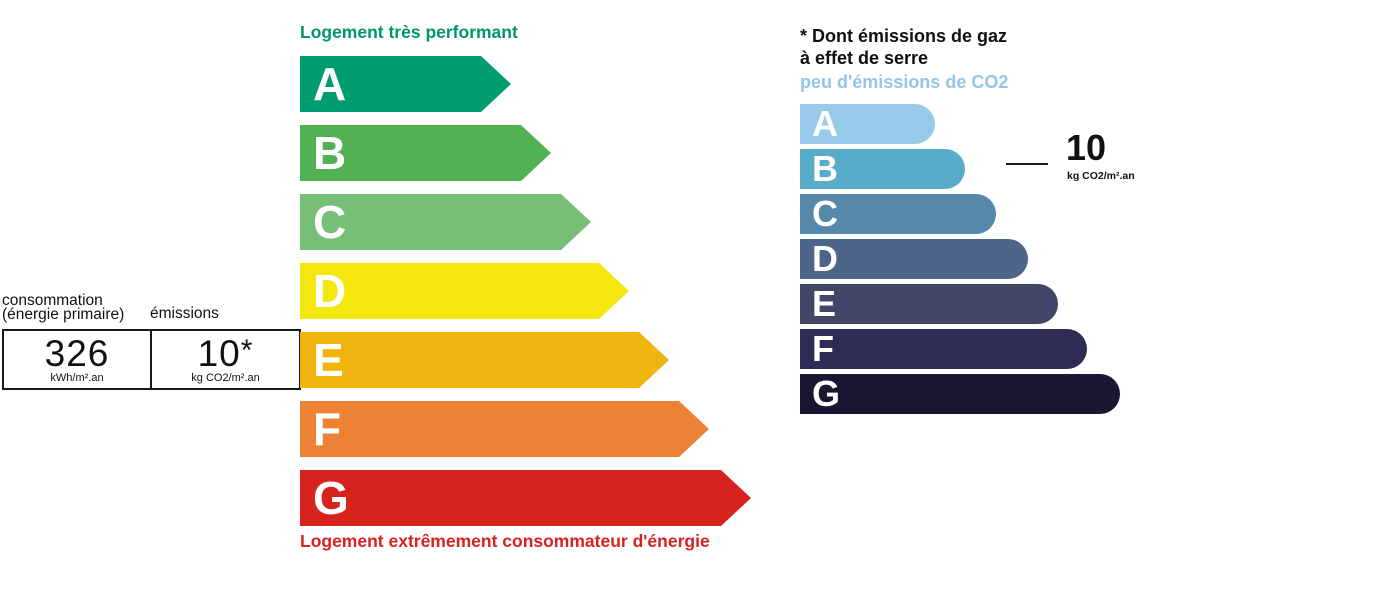 The width and height of the screenshot is (1400, 600). I want to click on energy-class-c-letter: C, so click(330, 222).